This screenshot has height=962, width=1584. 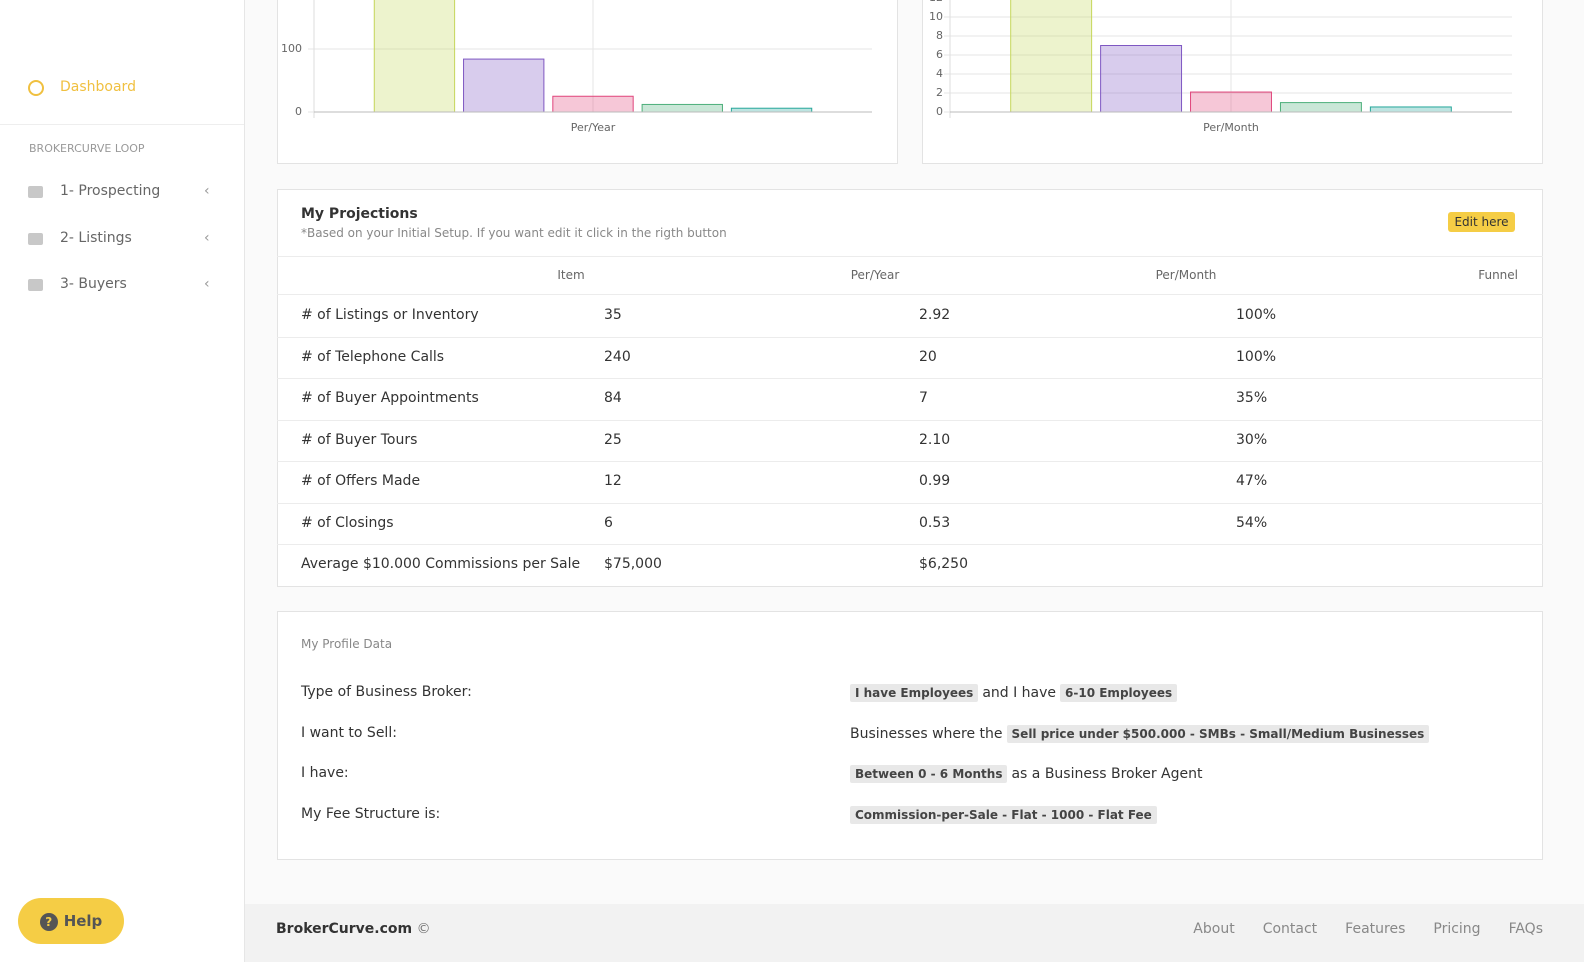 I want to click on table-cell: 7, so click(x=923, y=398).